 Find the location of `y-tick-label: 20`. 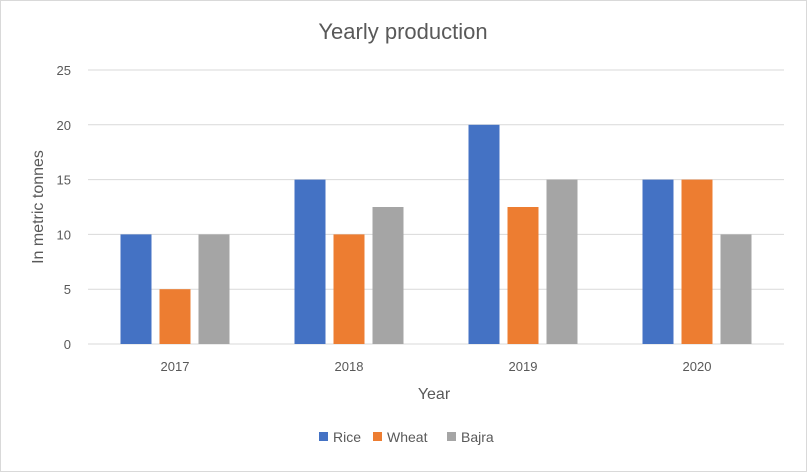

y-tick-label: 20 is located at coordinates (64, 125).